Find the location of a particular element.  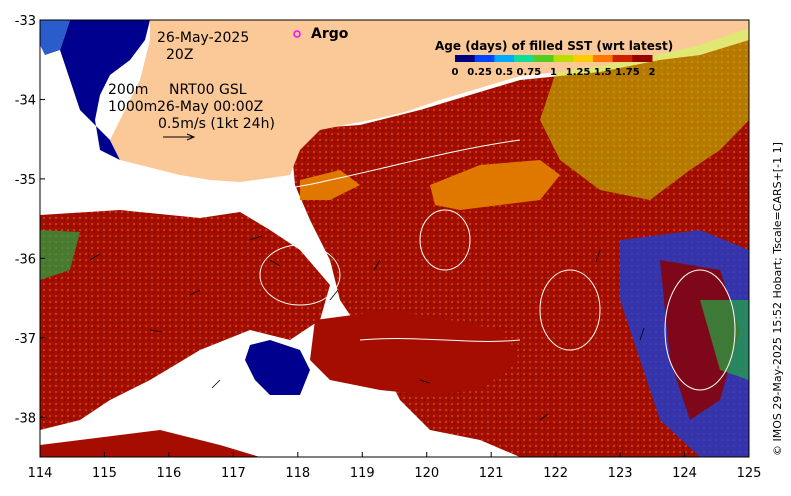

x-tick-label: 120 is located at coordinates (426, 473).